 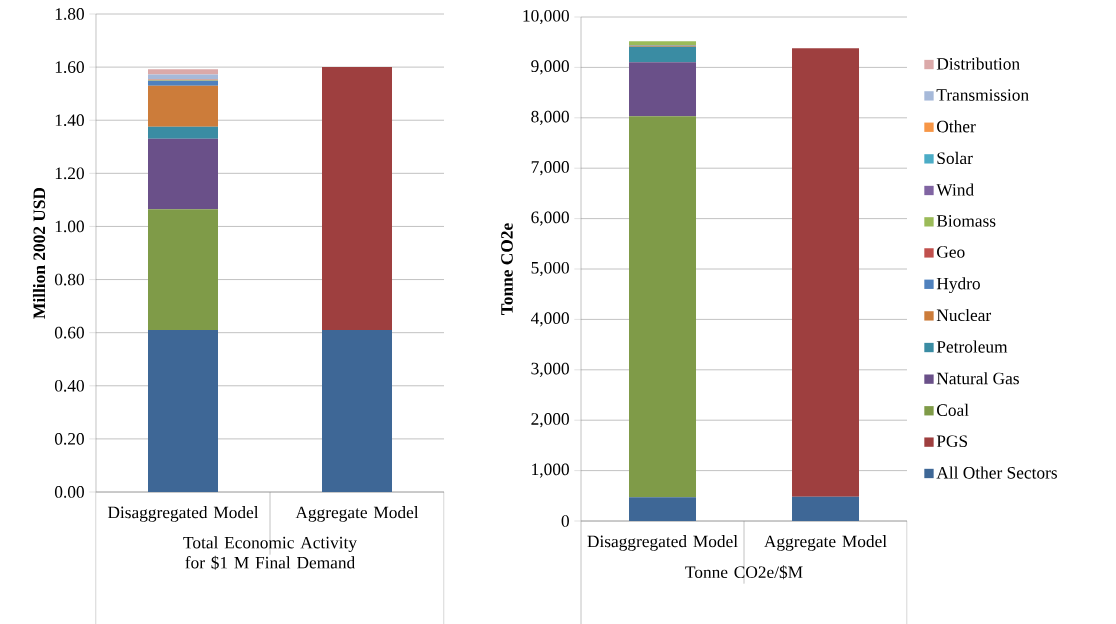 I want to click on legend-label: Hydro, so click(x=958, y=285).